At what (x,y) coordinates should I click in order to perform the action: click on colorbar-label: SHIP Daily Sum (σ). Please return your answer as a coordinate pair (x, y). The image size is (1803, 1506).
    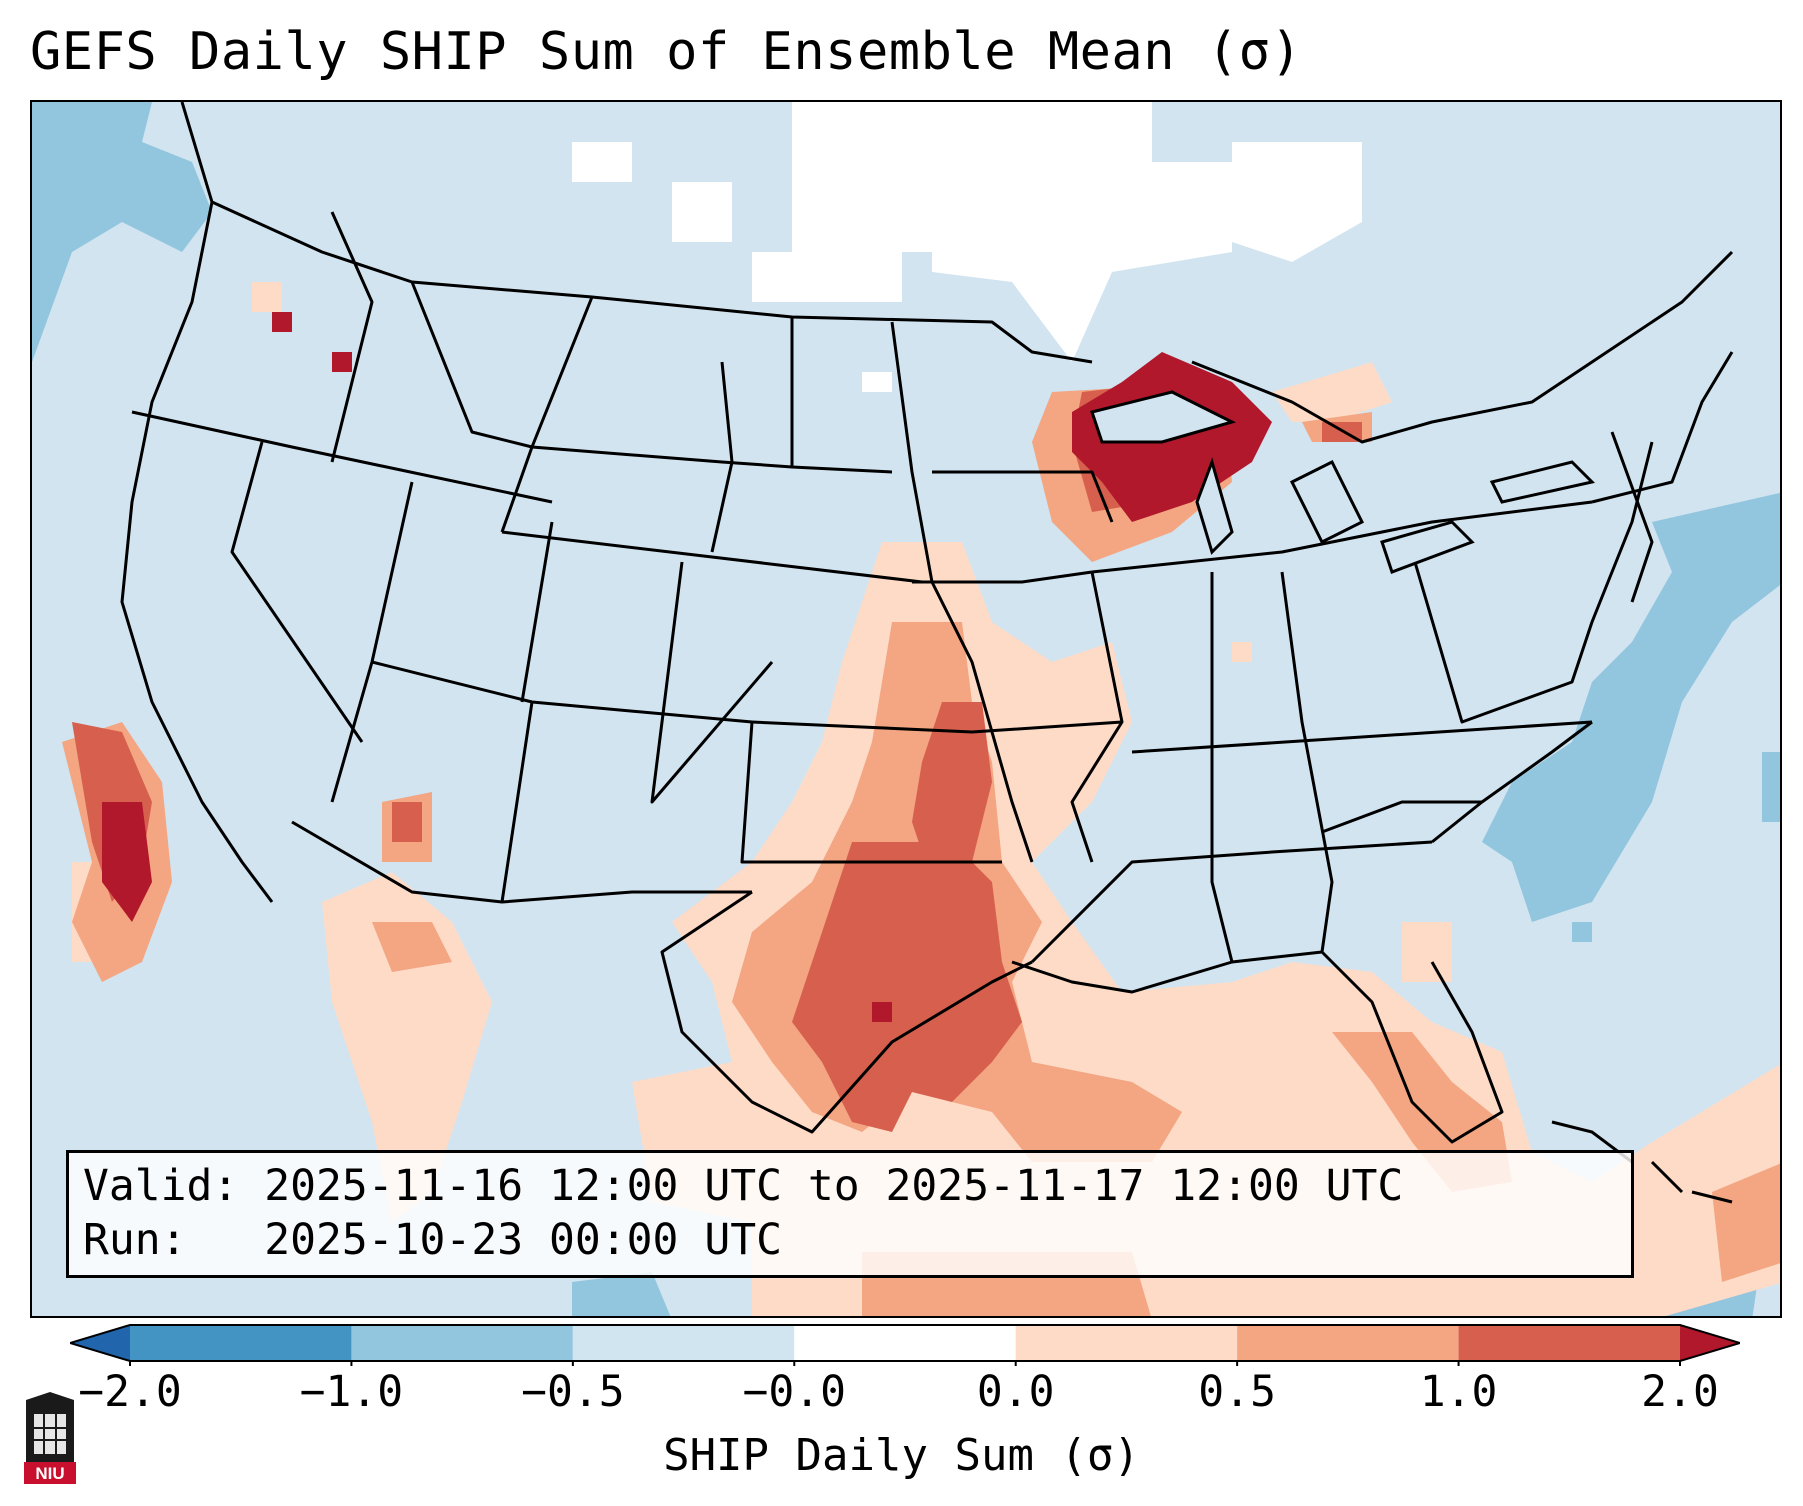
    Looking at the image, I should click on (901, 1455).